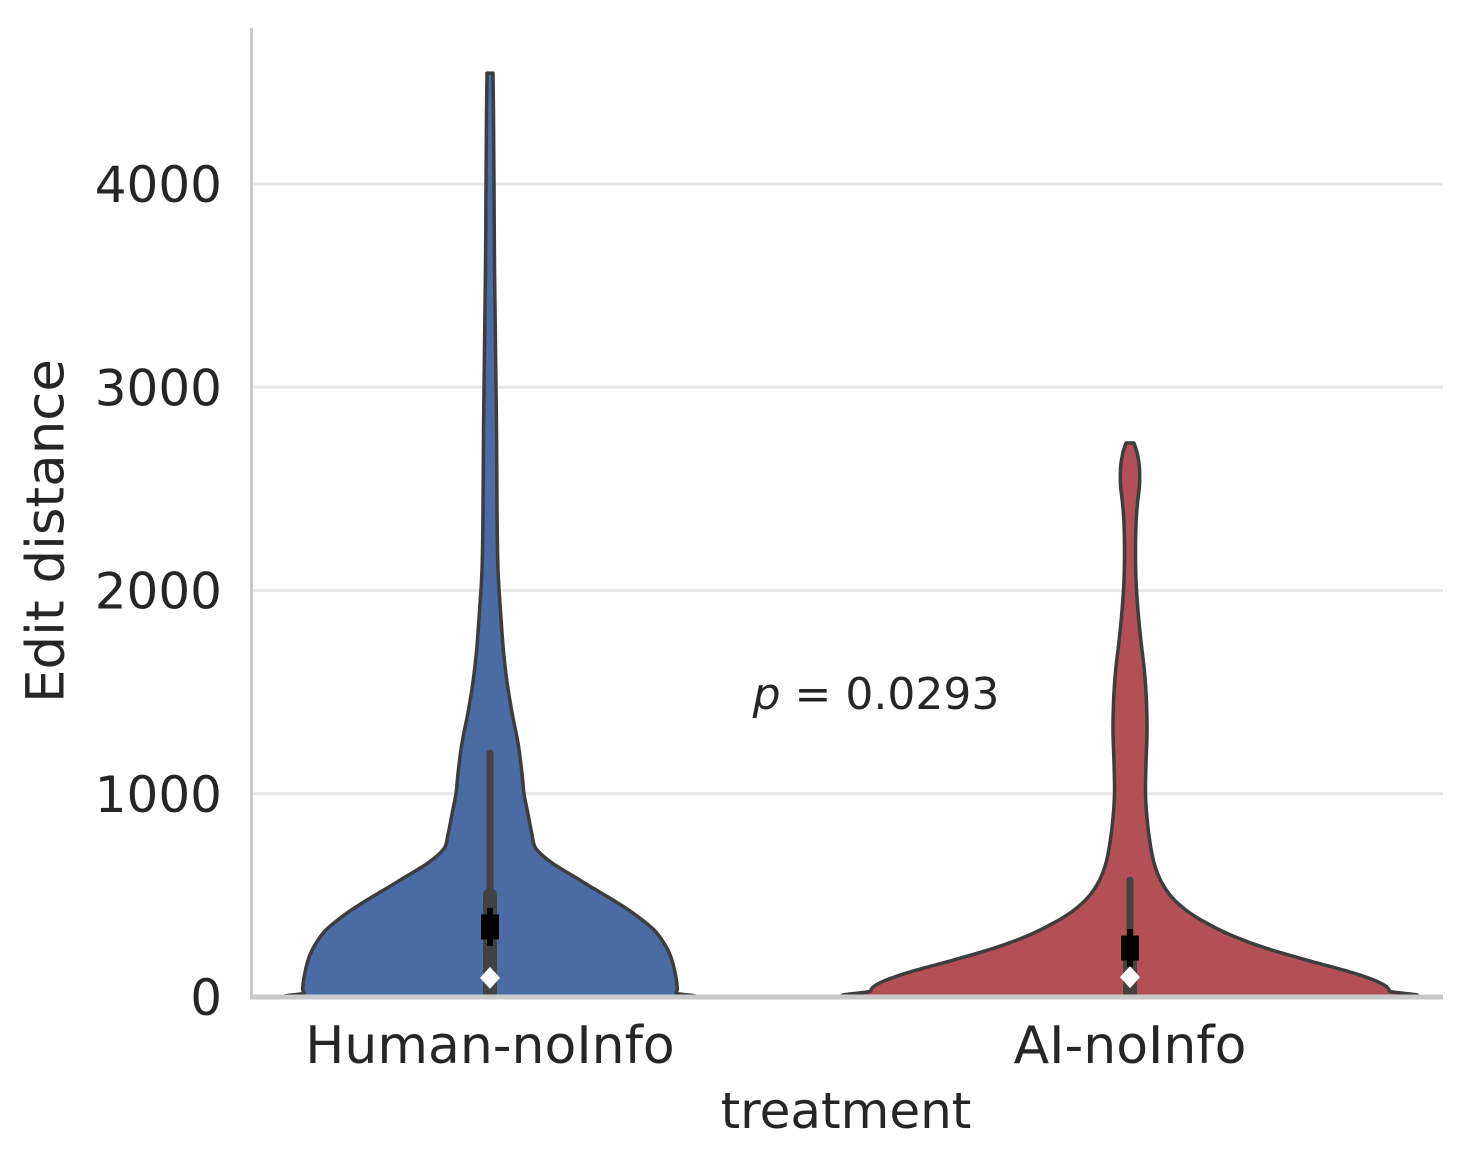  What do you see at coordinates (46, 531) in the screenshot?
I see `y-axis-label: Edit distance` at bounding box center [46, 531].